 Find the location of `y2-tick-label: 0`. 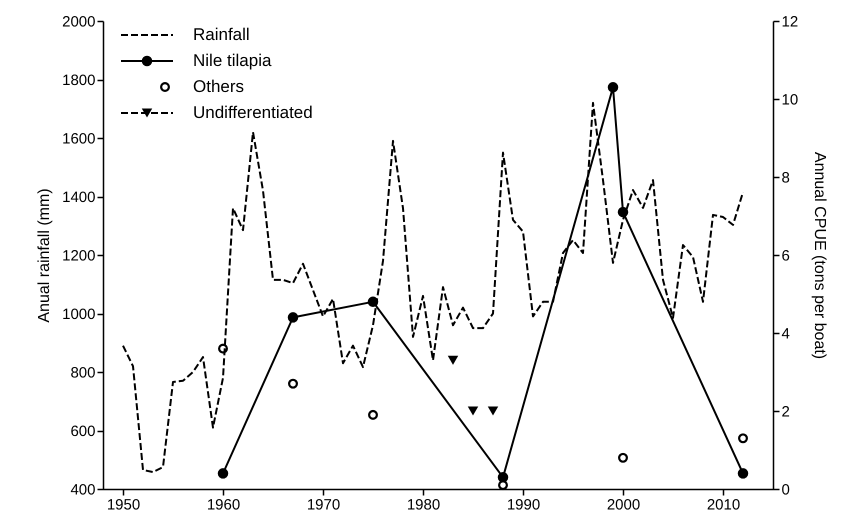

y2-tick-label: 0 is located at coordinates (786, 490).